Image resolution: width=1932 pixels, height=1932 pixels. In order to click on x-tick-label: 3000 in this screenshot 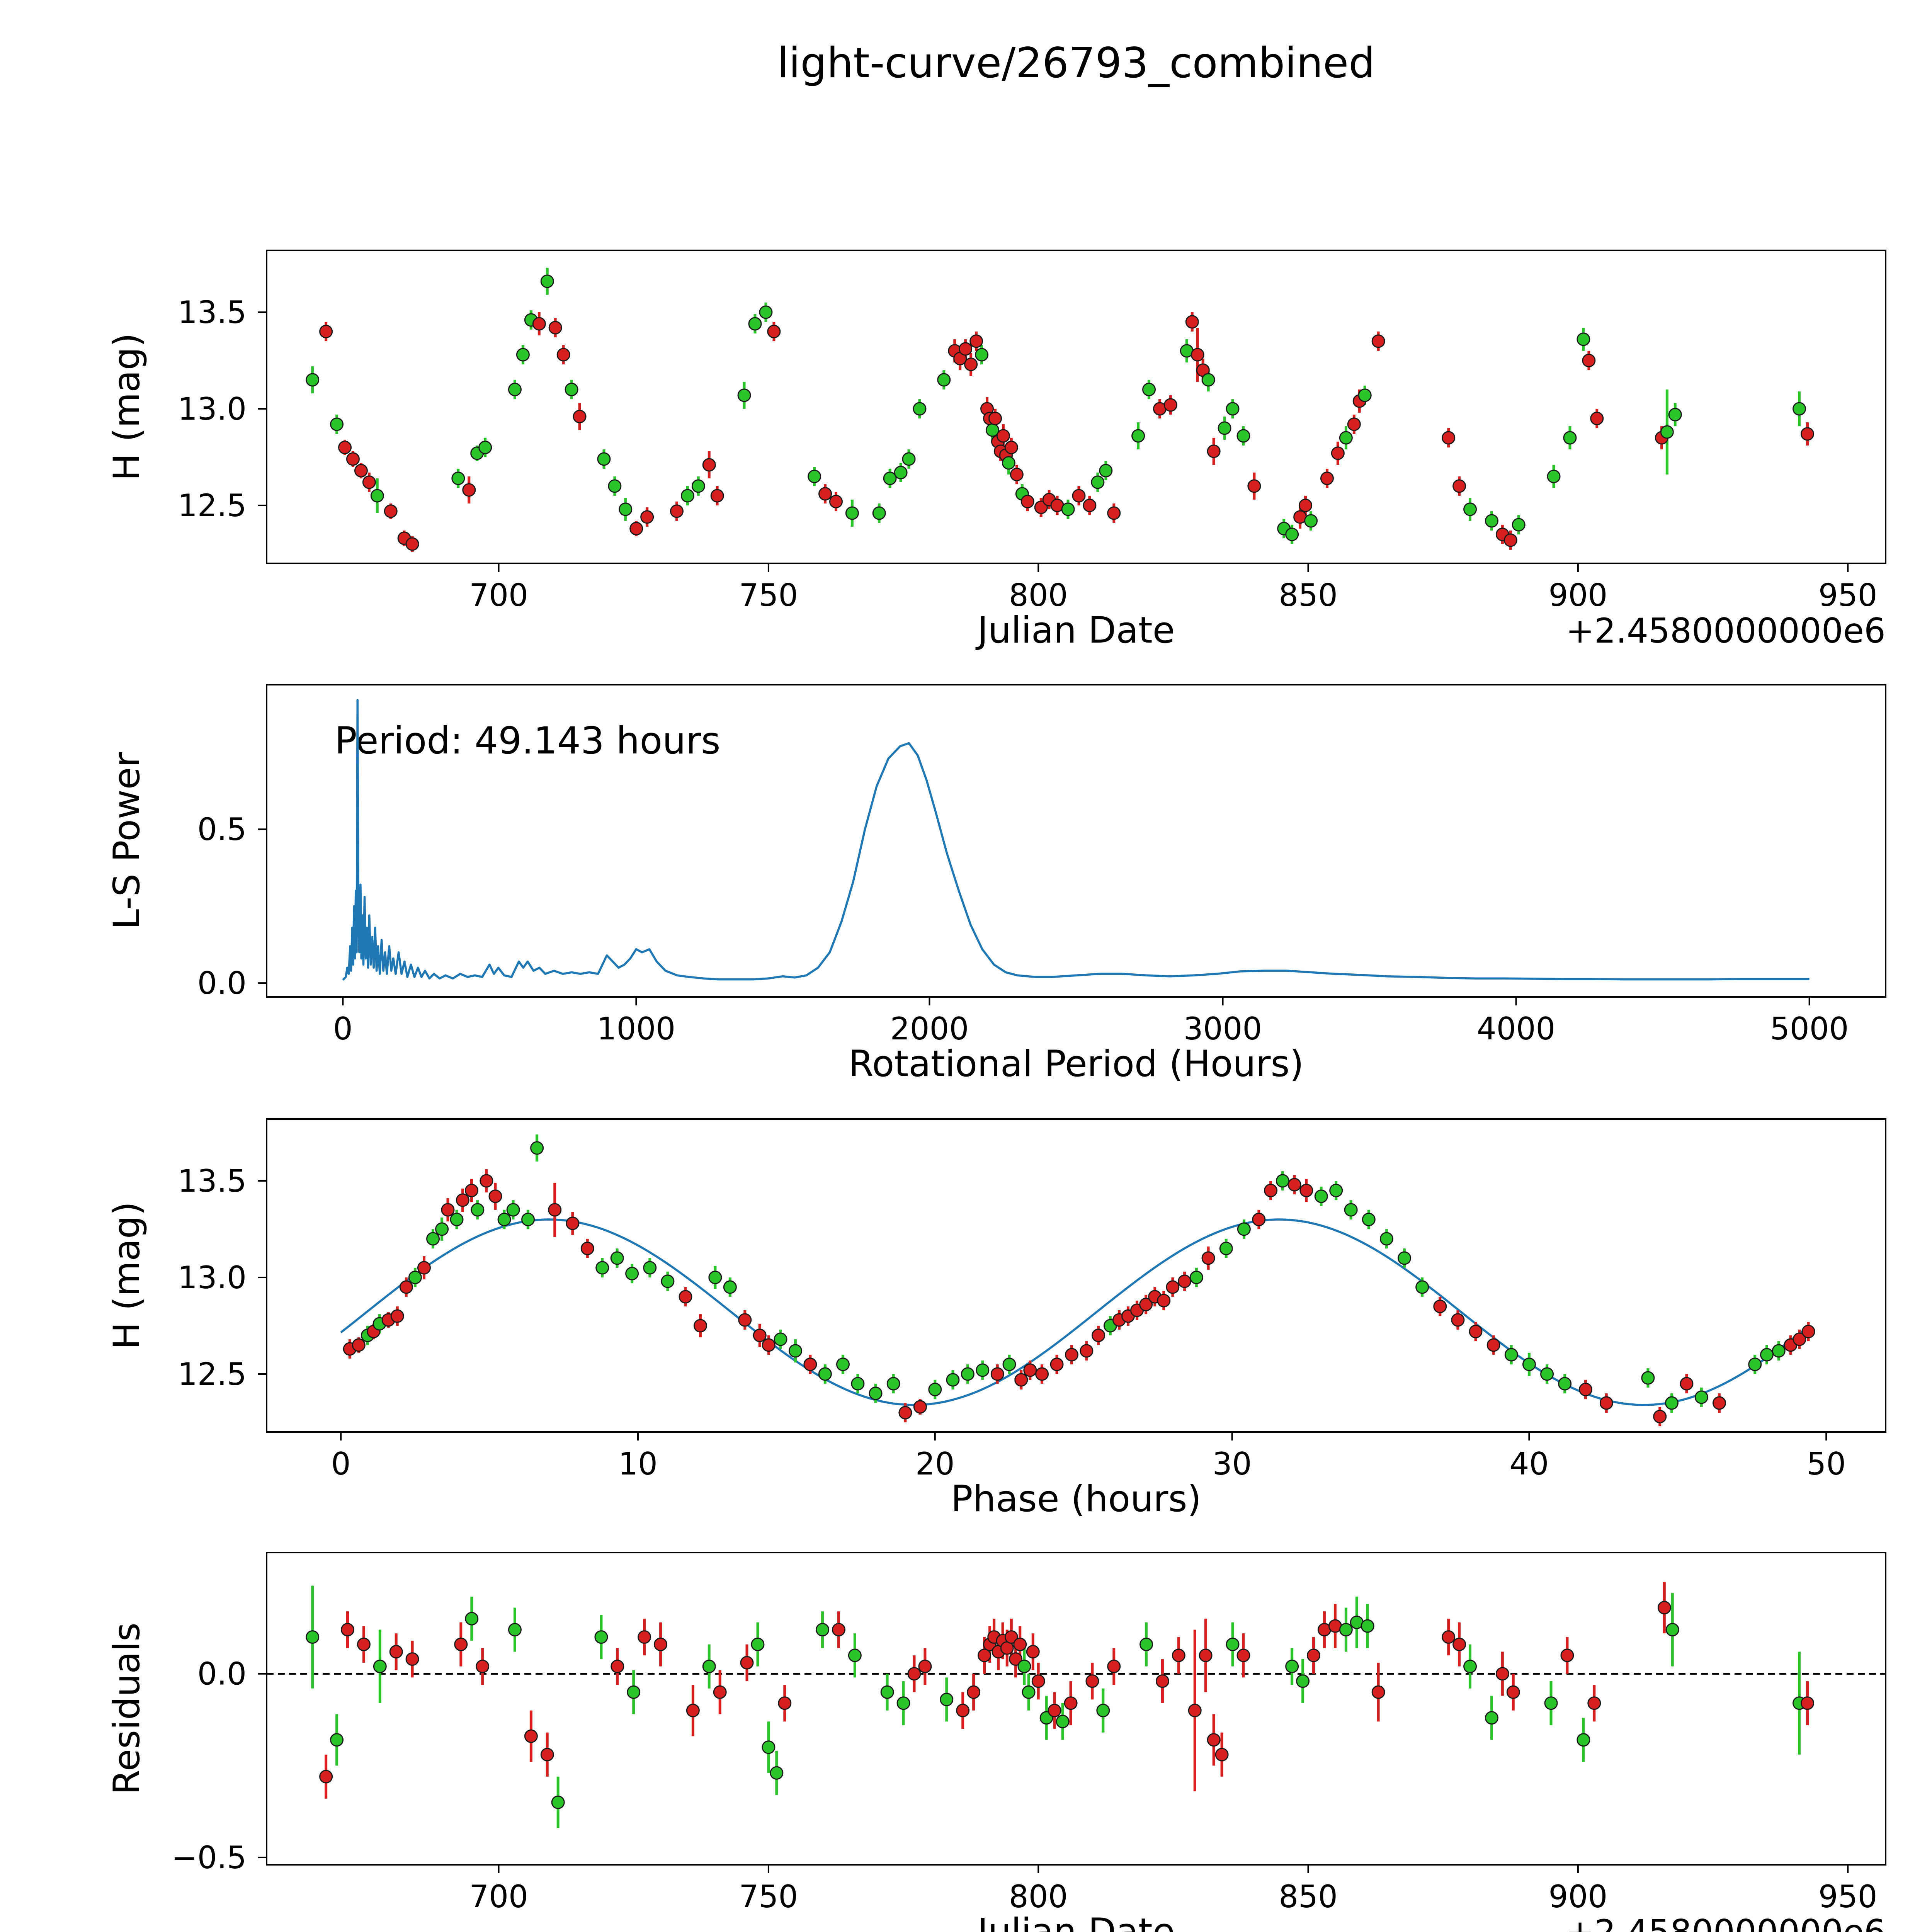, I will do `click(1223, 1029)`.